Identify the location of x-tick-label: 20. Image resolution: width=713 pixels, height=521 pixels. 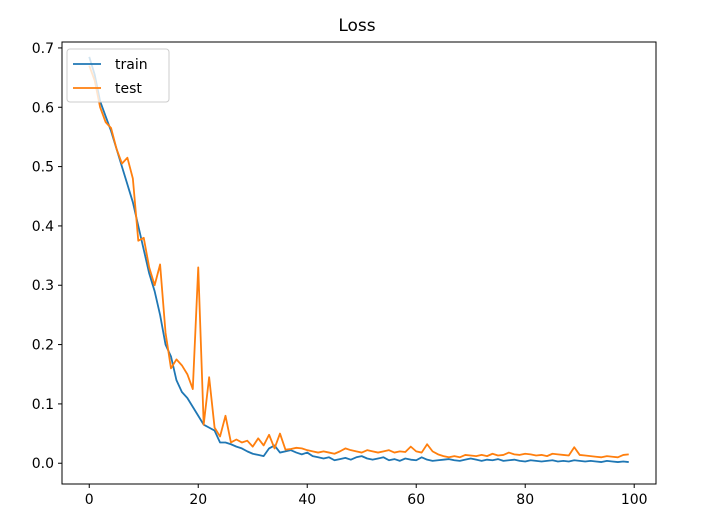
(198, 500).